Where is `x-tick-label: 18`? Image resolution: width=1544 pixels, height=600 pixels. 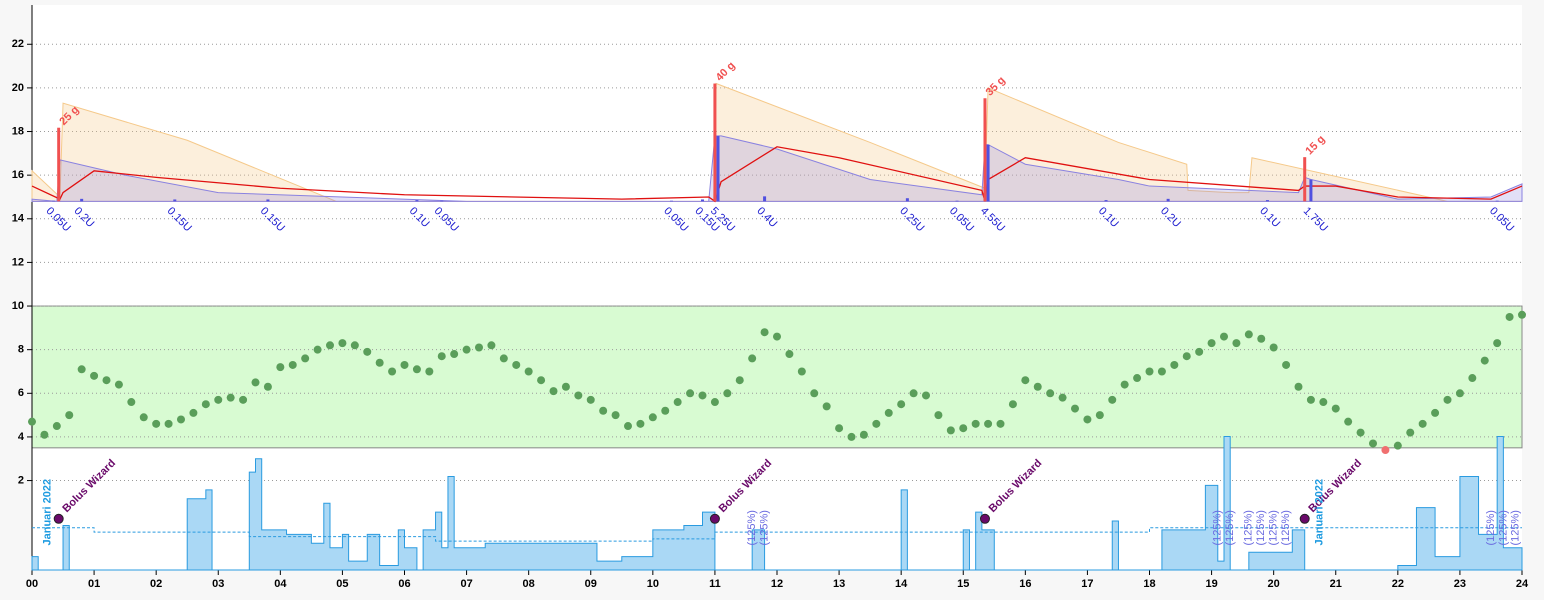
x-tick-label: 18 is located at coordinates (1149, 584).